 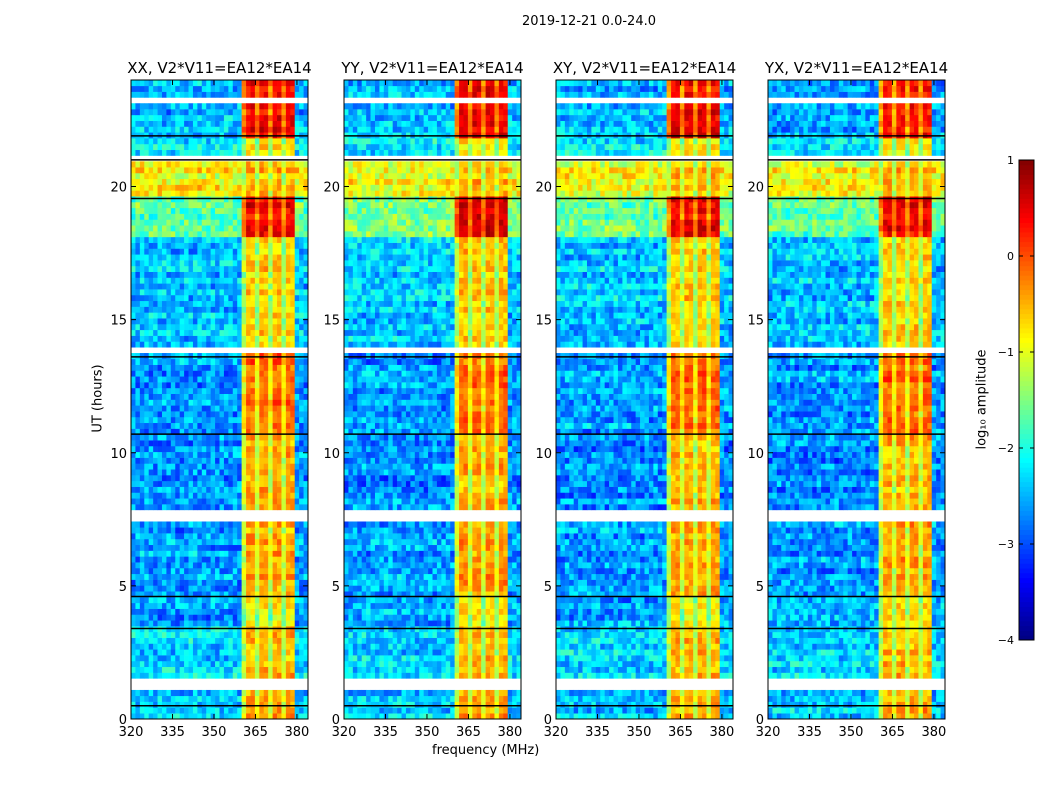 I want to click on x-tick-label: 365, so click(x=255, y=732).